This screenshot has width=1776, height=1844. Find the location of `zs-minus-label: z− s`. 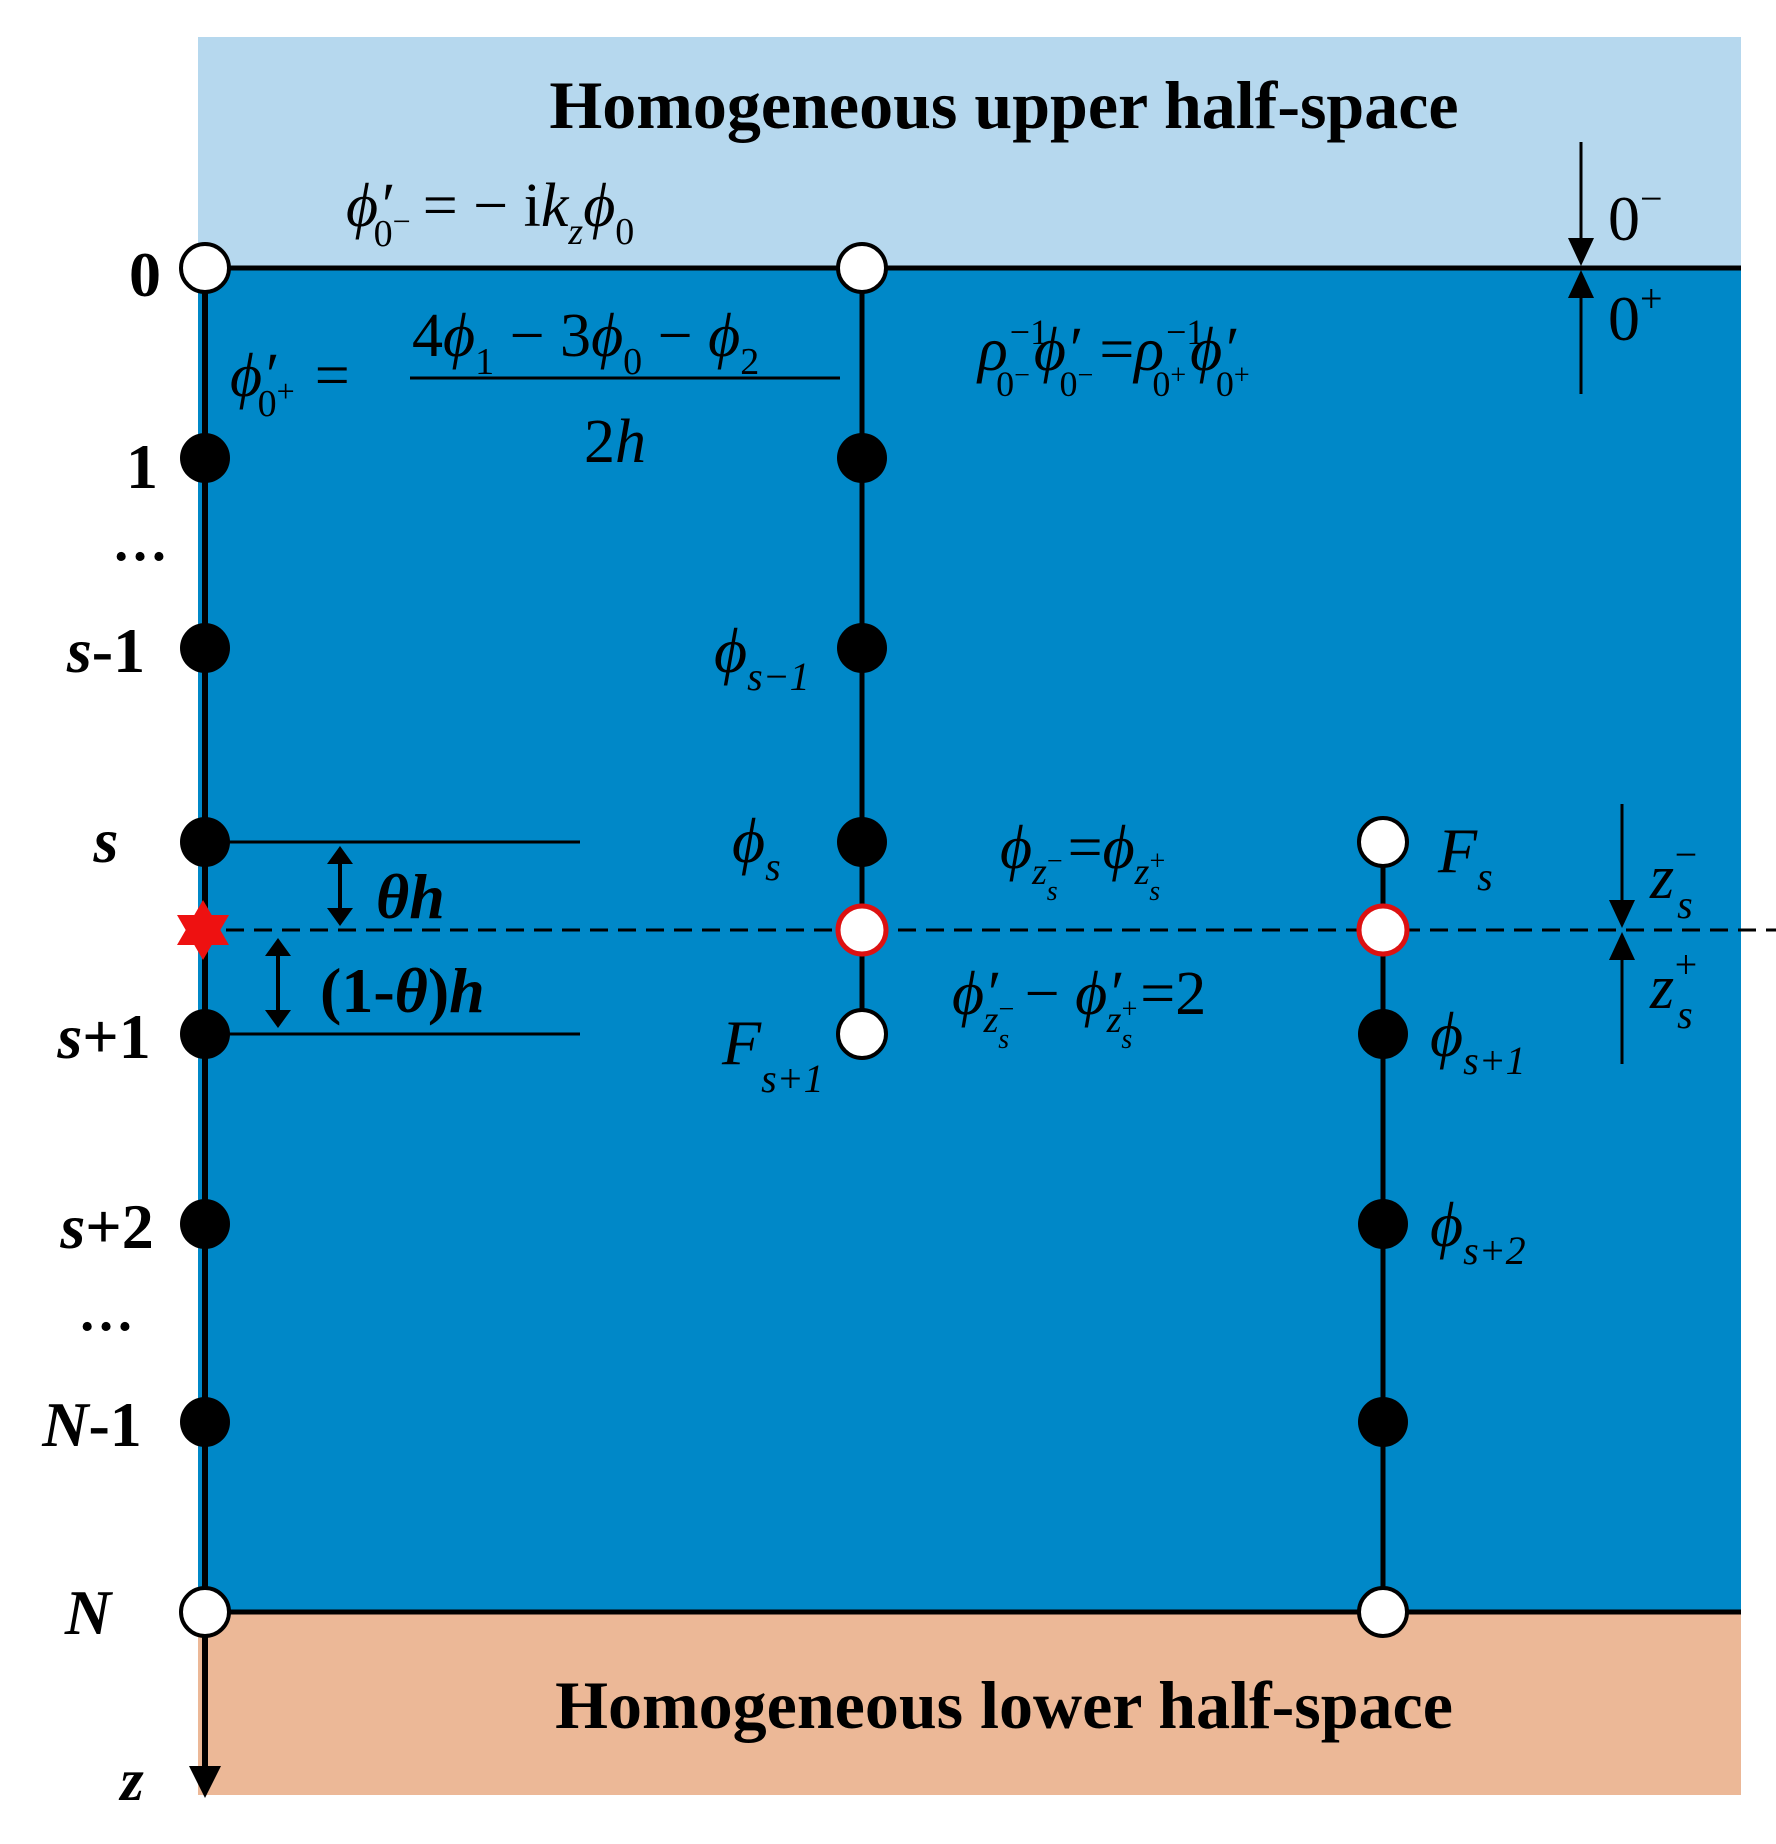

zs-minus-label: z− s is located at coordinates (1674, 879).